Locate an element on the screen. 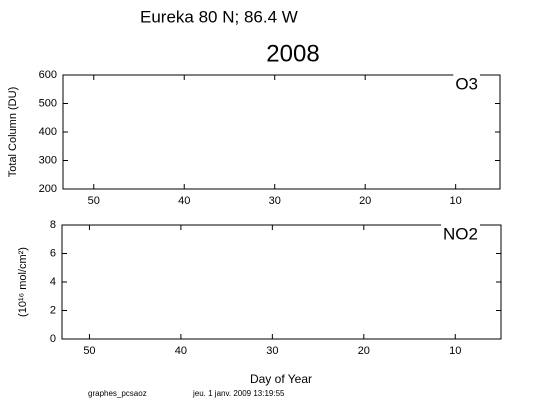 This screenshot has width=537, height=404. y-tick-label: 500 is located at coordinates (48, 103).